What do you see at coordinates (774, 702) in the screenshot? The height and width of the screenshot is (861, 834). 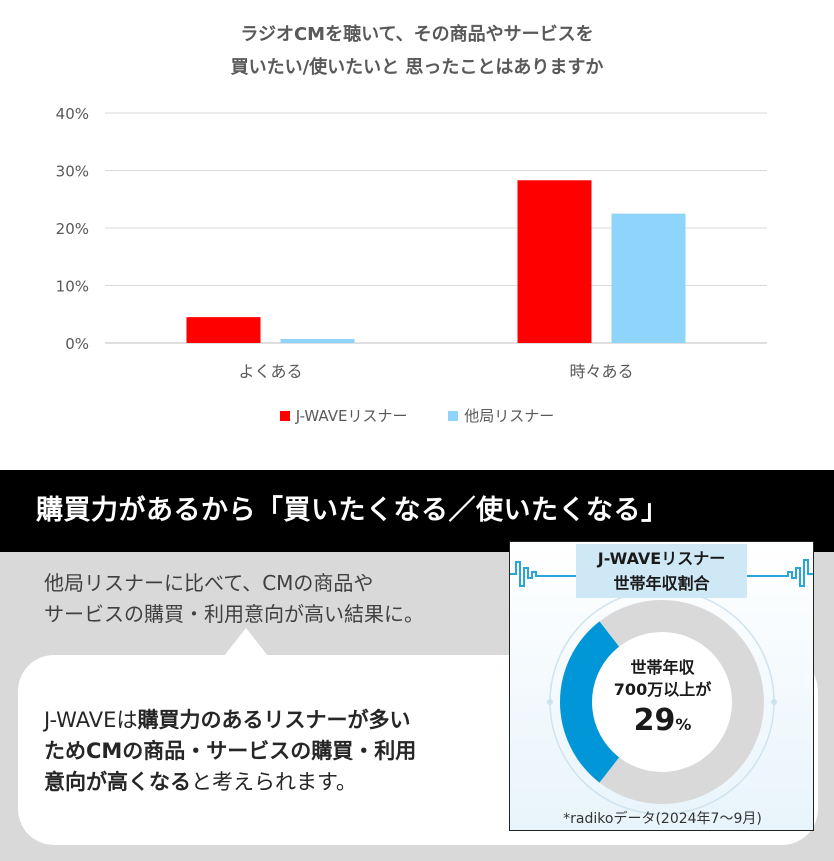 I see `ring-dot-right` at bounding box center [774, 702].